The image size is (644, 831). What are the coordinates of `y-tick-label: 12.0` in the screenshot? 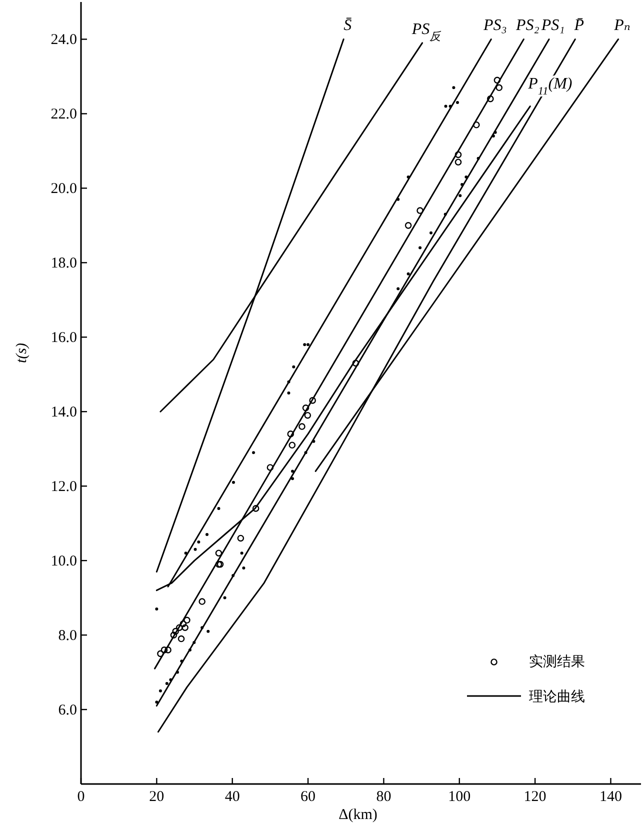 It's located at (63, 487).